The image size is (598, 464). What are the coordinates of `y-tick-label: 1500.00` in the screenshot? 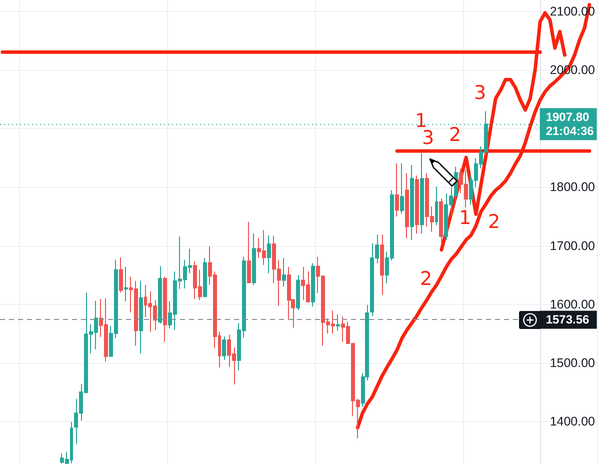 It's located at (573, 363).